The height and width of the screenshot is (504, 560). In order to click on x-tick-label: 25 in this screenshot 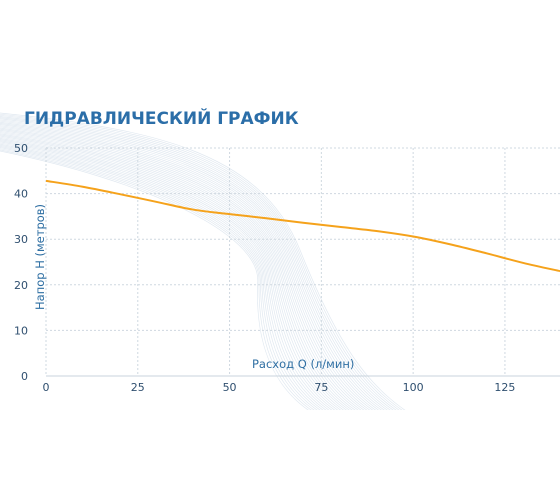, I will do `click(138, 387)`.